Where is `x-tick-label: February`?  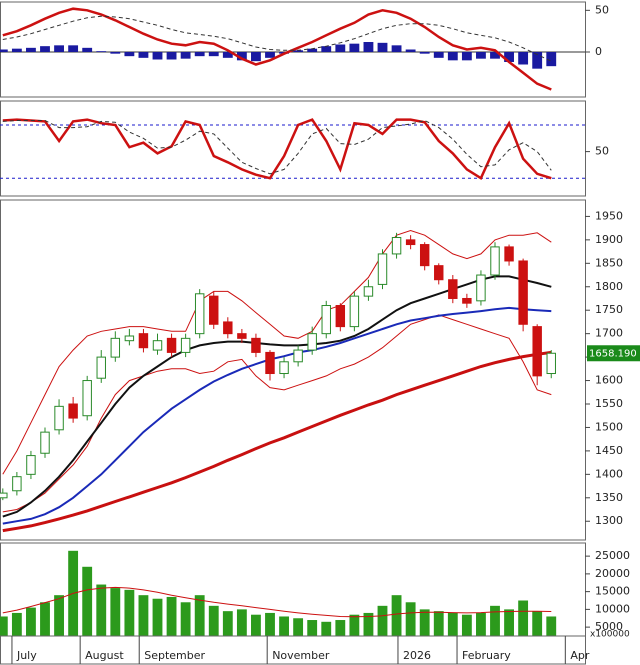
x-tick-label: February is located at coordinates (486, 655).